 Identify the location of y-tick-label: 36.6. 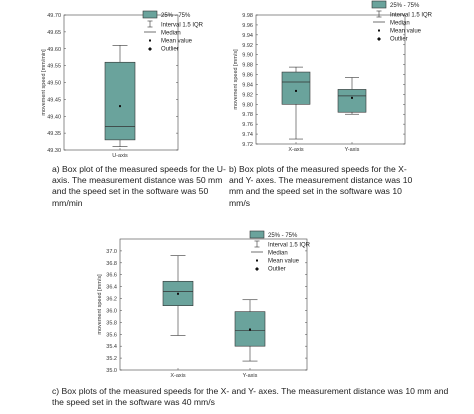
(111, 276).